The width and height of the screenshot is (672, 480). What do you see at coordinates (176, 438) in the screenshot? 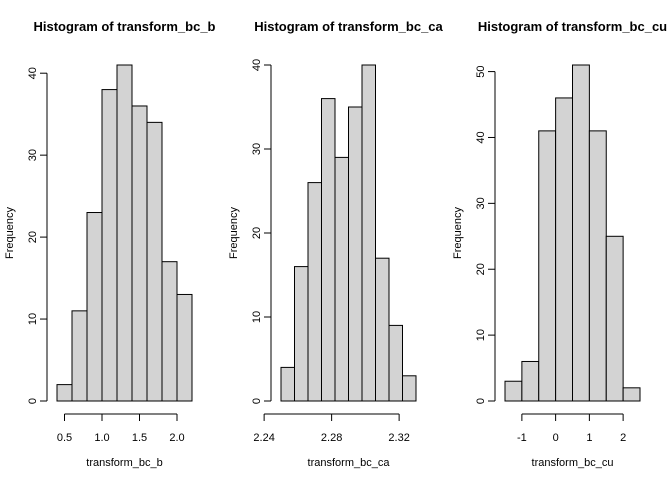
I see `x-tick-label: 2.0` at bounding box center [176, 438].